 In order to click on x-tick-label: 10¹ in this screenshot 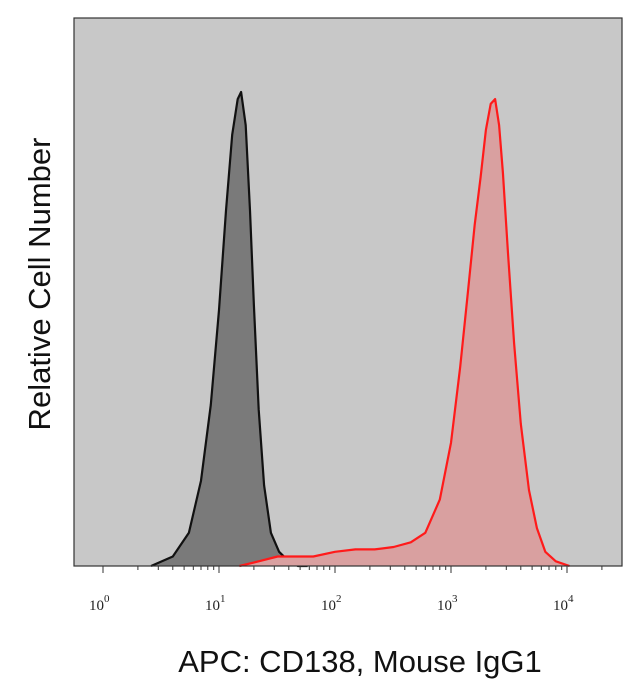, I will do `click(215, 603)`.